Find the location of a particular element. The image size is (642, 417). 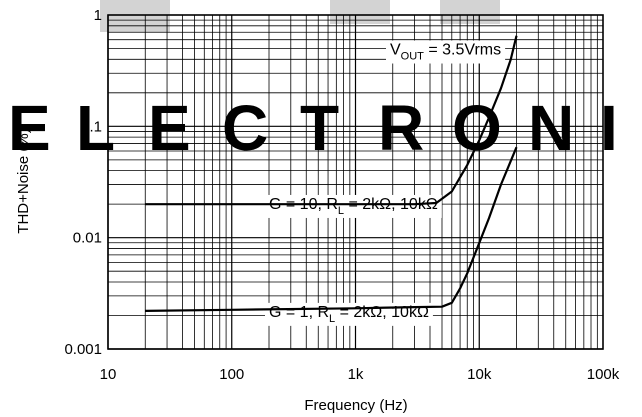

series-annotation: G = 10, RL = 2kΩ, 10kΩ is located at coordinates (353, 206).